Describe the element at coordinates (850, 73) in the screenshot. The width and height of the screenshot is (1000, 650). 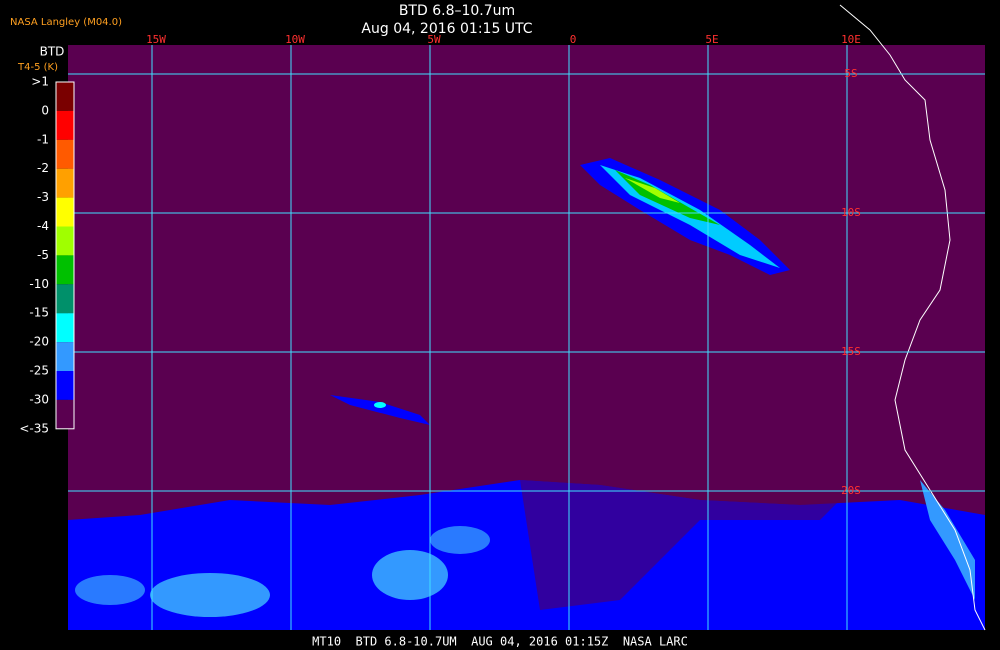
I see `latitude-label: 5S` at that location.